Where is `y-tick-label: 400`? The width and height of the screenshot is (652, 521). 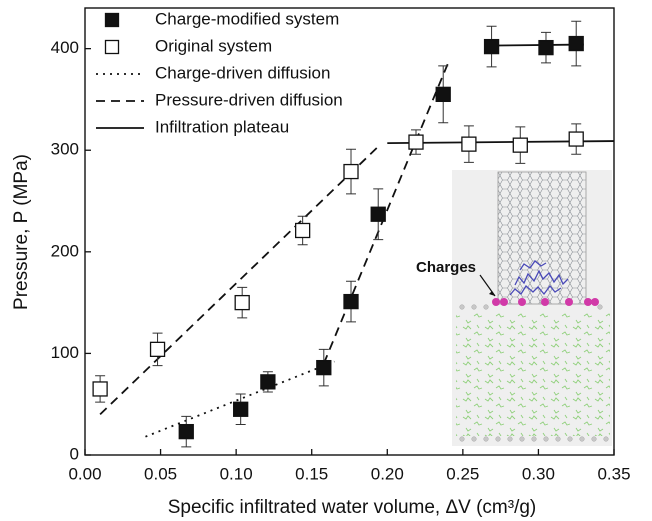
y-tick-label: 400 is located at coordinates (65, 47).